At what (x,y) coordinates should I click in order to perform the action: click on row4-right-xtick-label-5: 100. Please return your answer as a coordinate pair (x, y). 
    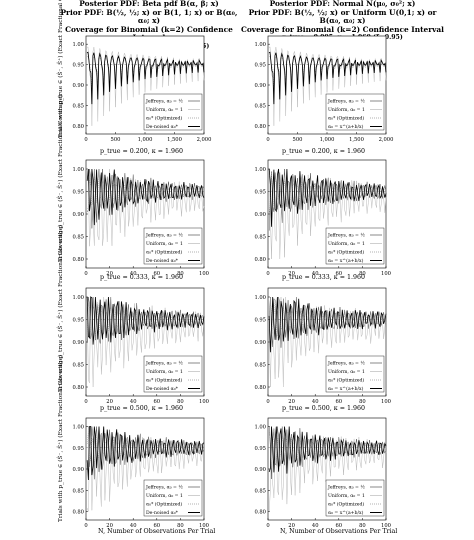
    Looking at the image, I should click on (386, 526).